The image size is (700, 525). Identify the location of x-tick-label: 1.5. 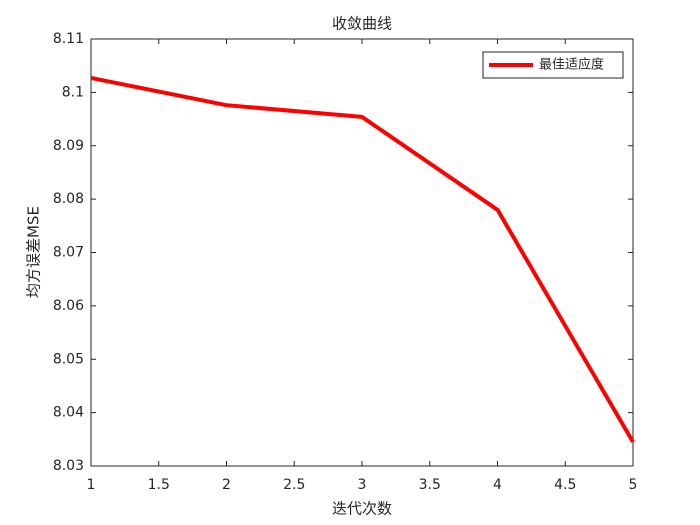
(159, 485).